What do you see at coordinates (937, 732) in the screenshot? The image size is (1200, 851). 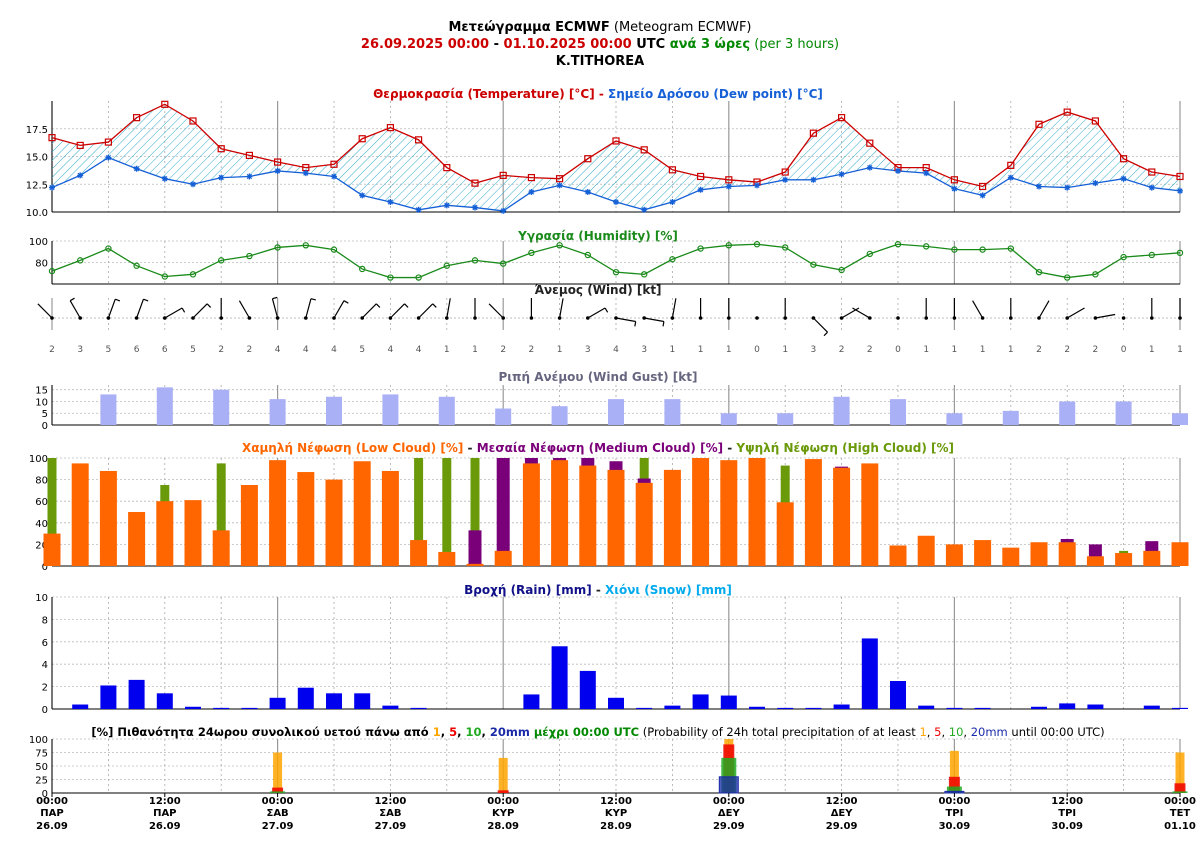 I see `prob-title-en-5: 5` at bounding box center [937, 732].